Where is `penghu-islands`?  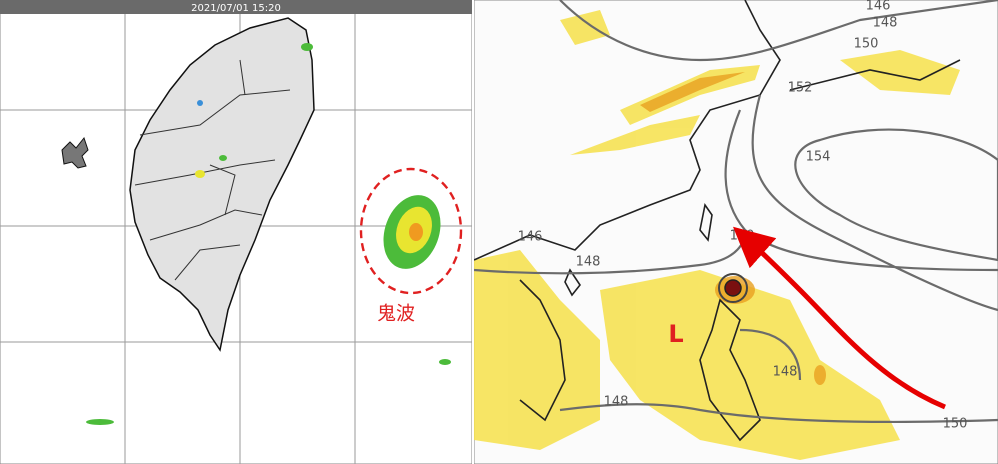
penghu-islands is located at coordinates (75, 152).